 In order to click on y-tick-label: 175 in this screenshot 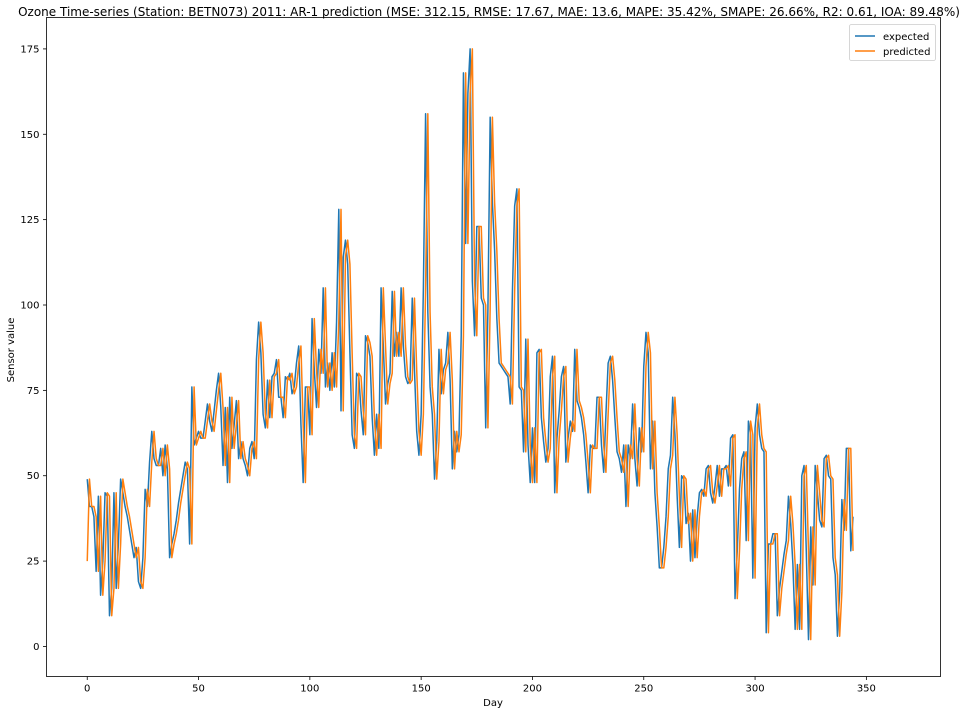, I will do `click(29, 49)`.